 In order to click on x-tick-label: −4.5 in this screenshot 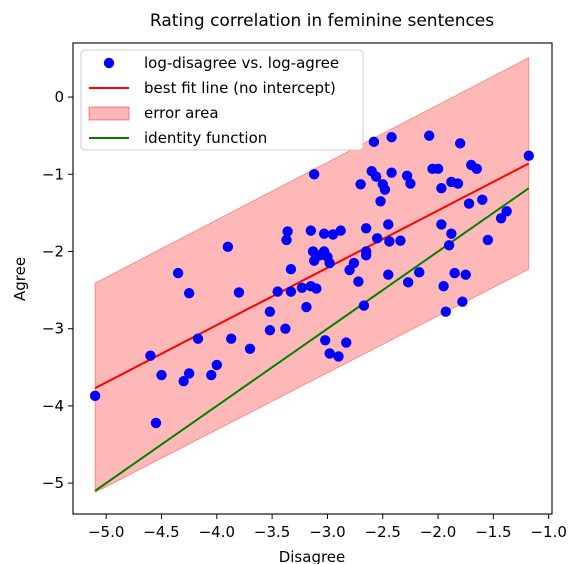, I will do `click(161, 532)`.